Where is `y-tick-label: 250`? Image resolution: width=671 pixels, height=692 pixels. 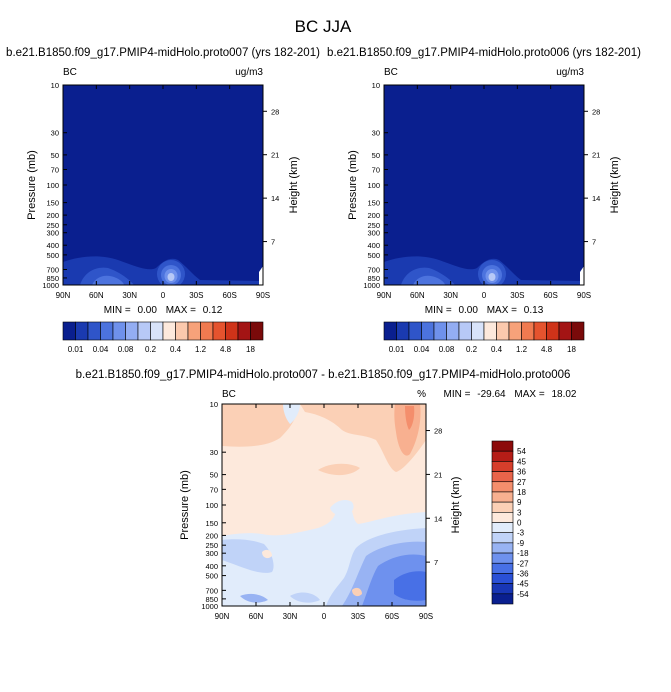 y-tick-label: 250 is located at coordinates (373, 225).